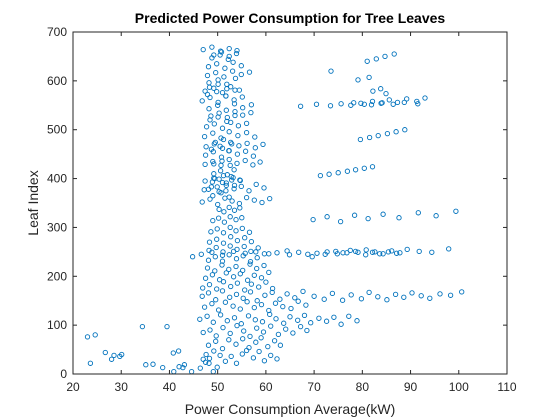 This screenshot has height=420, width=560. I want to click on y-tick-label: 400, so click(57, 179).